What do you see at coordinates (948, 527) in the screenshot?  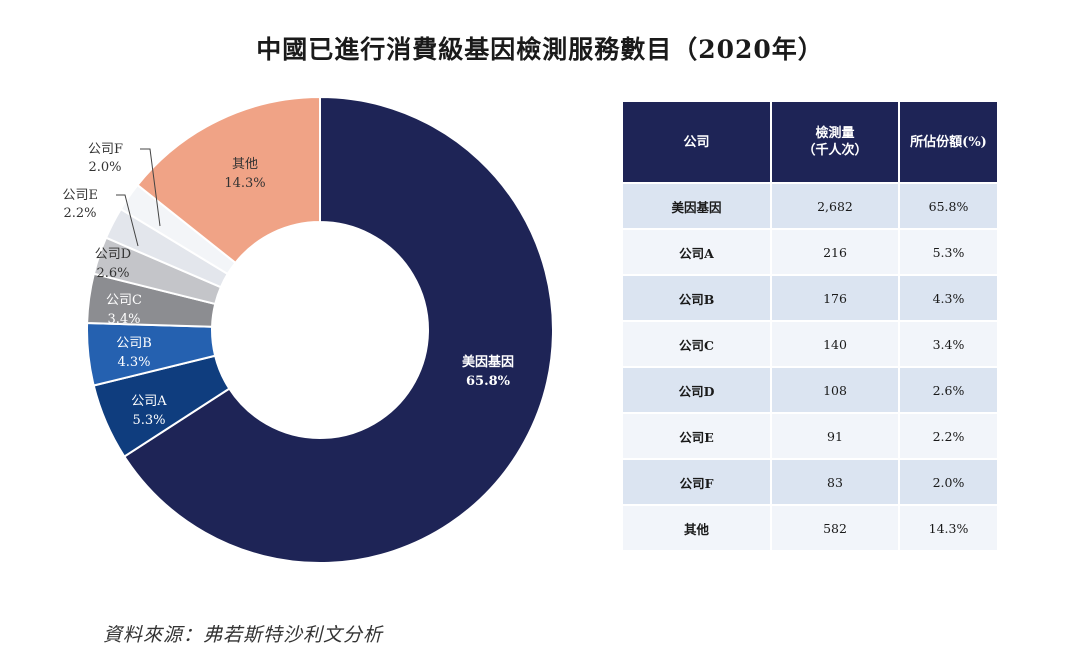 I see `table-cell: 14.3%` at bounding box center [948, 527].